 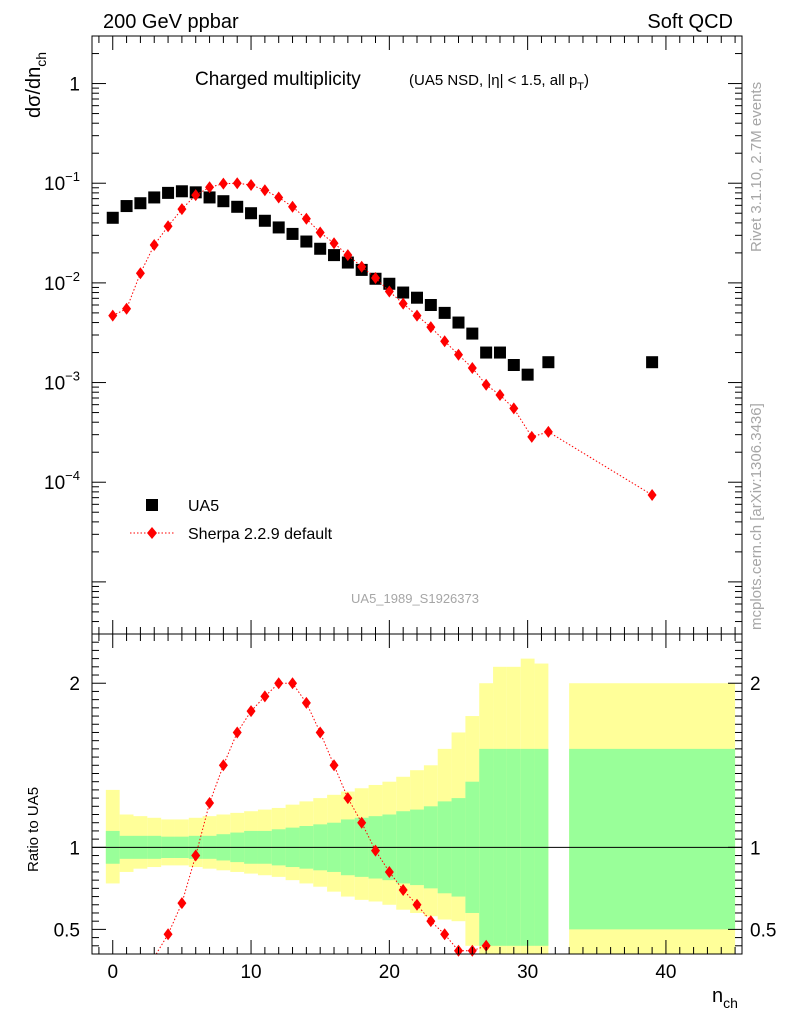 What do you see at coordinates (250, 972) in the screenshot?
I see `x-tick-label: 10` at bounding box center [250, 972].